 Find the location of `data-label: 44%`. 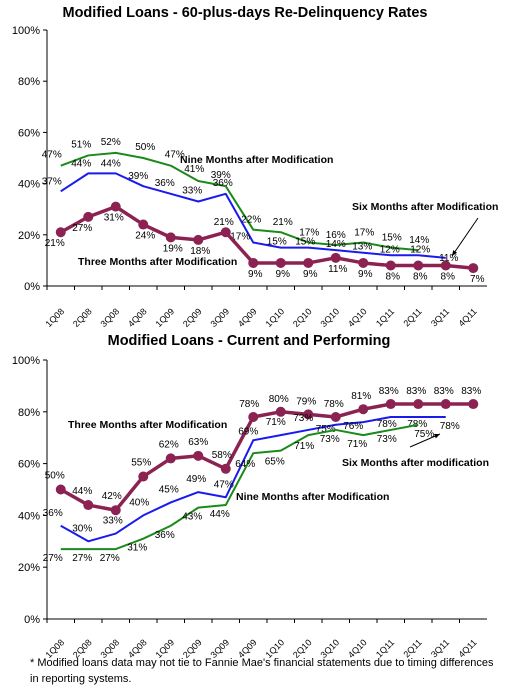

data-label: 44% is located at coordinates (111, 163).